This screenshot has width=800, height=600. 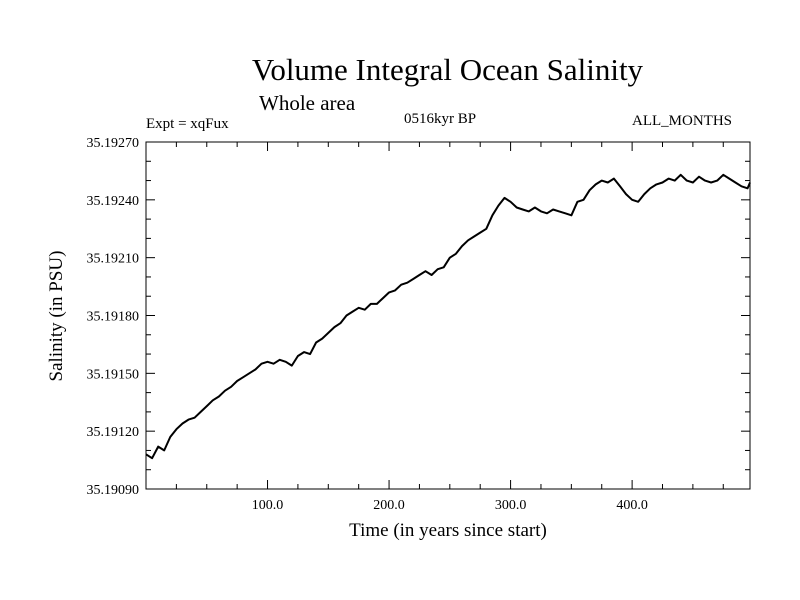 What do you see at coordinates (268, 505) in the screenshot?
I see `x-tick-label: 100.0` at bounding box center [268, 505].